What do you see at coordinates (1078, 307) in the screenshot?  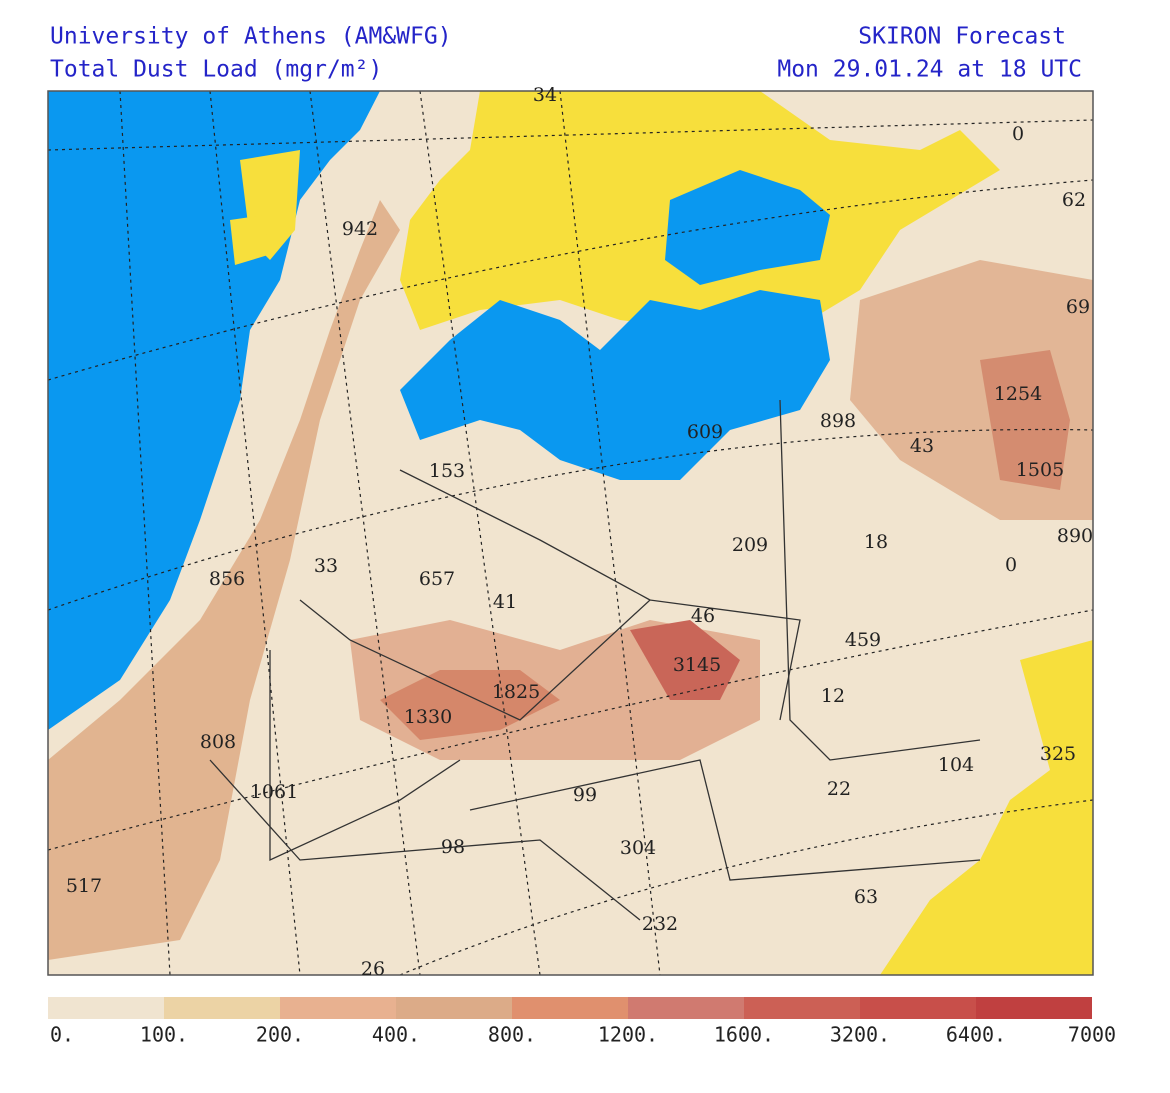 I see `dust-value-label: 69` at bounding box center [1078, 307].